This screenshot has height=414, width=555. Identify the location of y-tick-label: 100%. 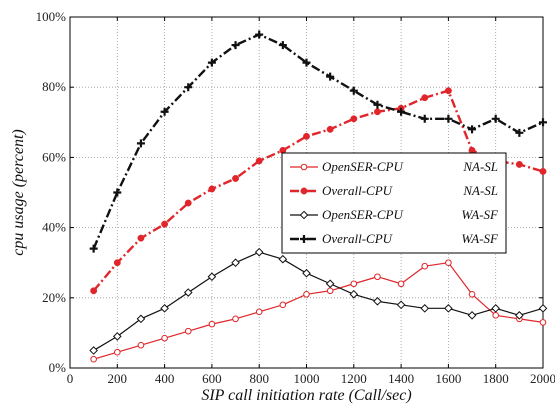
(51, 16).